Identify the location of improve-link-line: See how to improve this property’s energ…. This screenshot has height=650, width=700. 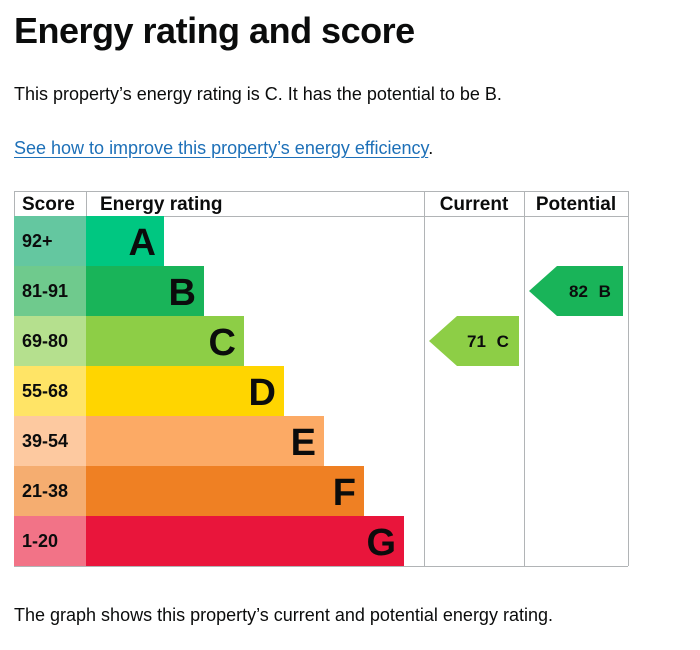
(223, 148).